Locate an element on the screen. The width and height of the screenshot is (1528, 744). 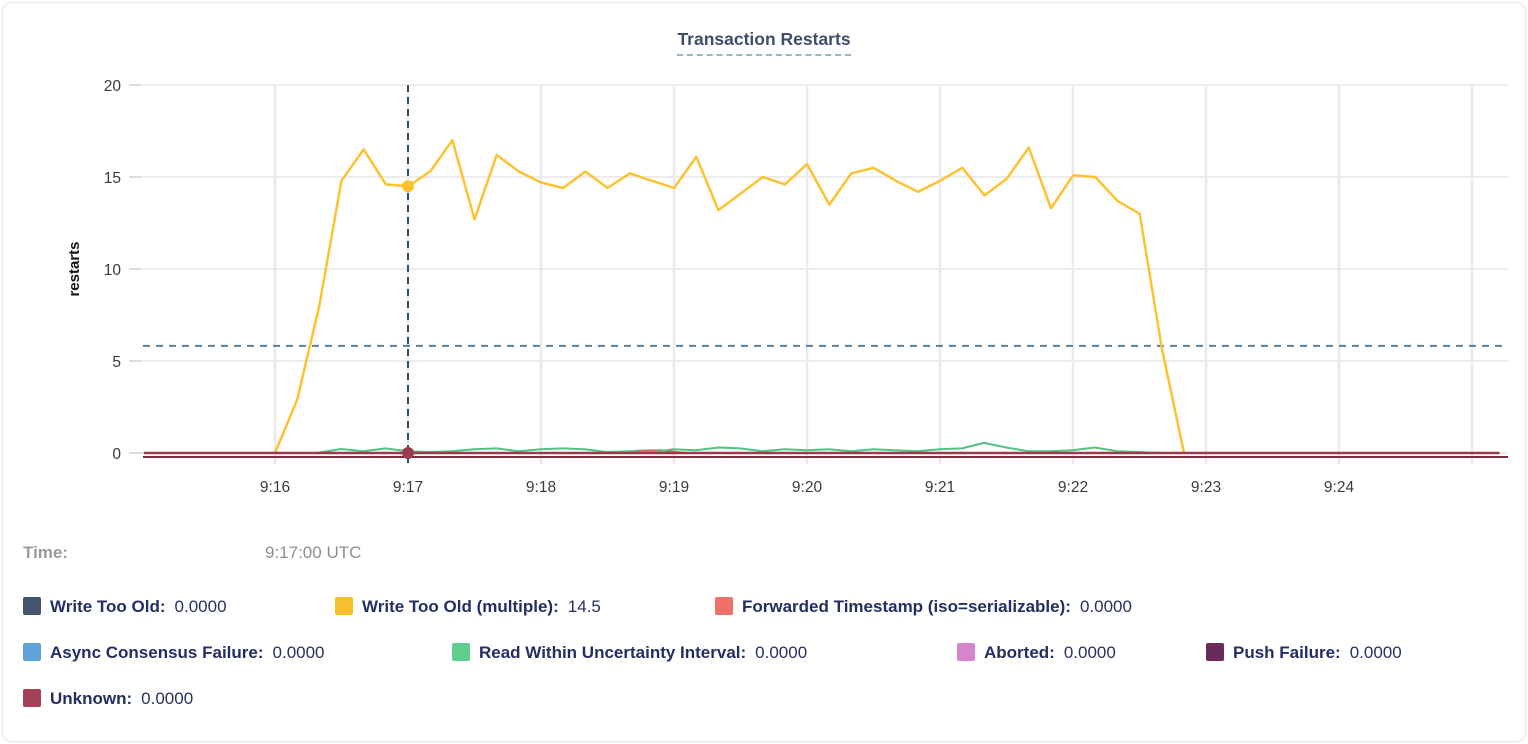
legend-label: Unknown: is located at coordinates (91, 698).